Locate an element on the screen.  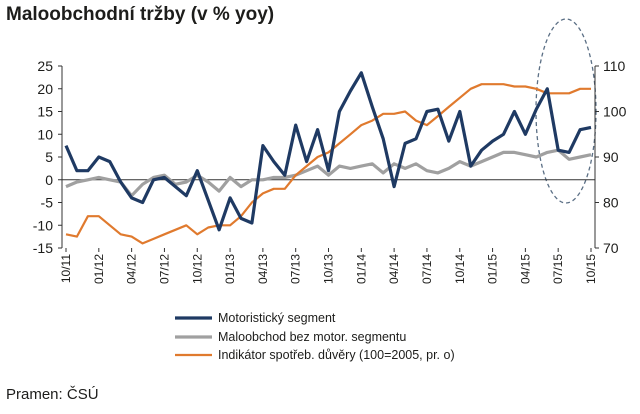
x-tick-label: 10/15 is located at coordinates (591, 269).